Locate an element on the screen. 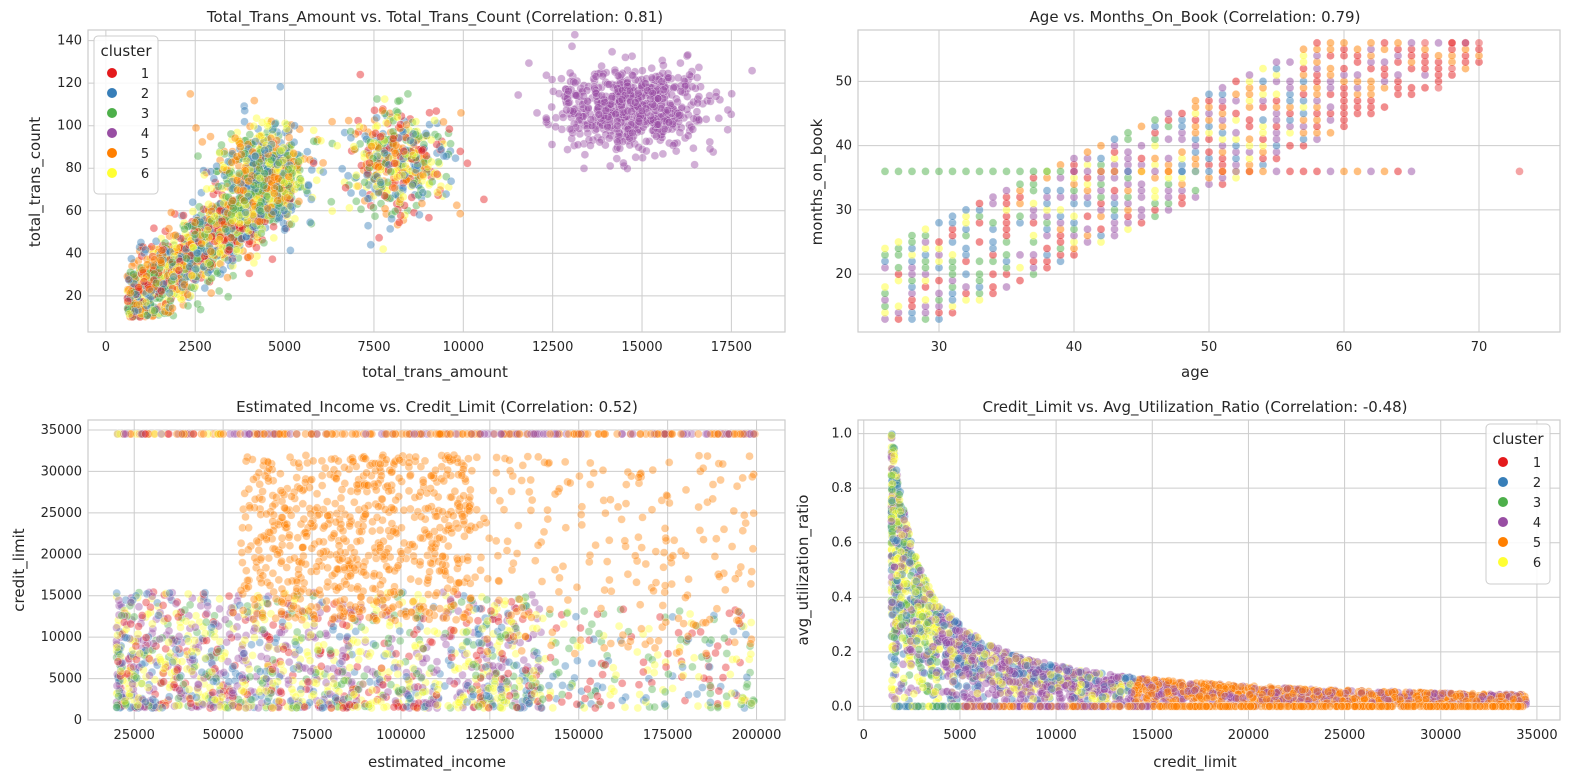 The width and height of the screenshot is (1580, 784). panel-3-ytick-label: 5000 is located at coordinates (65, 679).